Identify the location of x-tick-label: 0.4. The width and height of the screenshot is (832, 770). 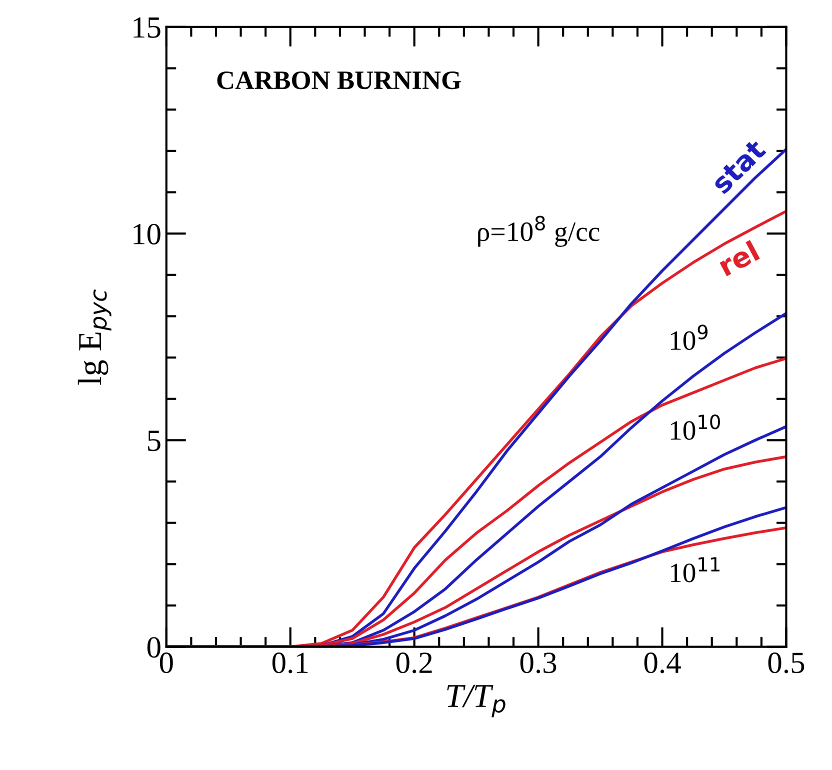
(662, 663).